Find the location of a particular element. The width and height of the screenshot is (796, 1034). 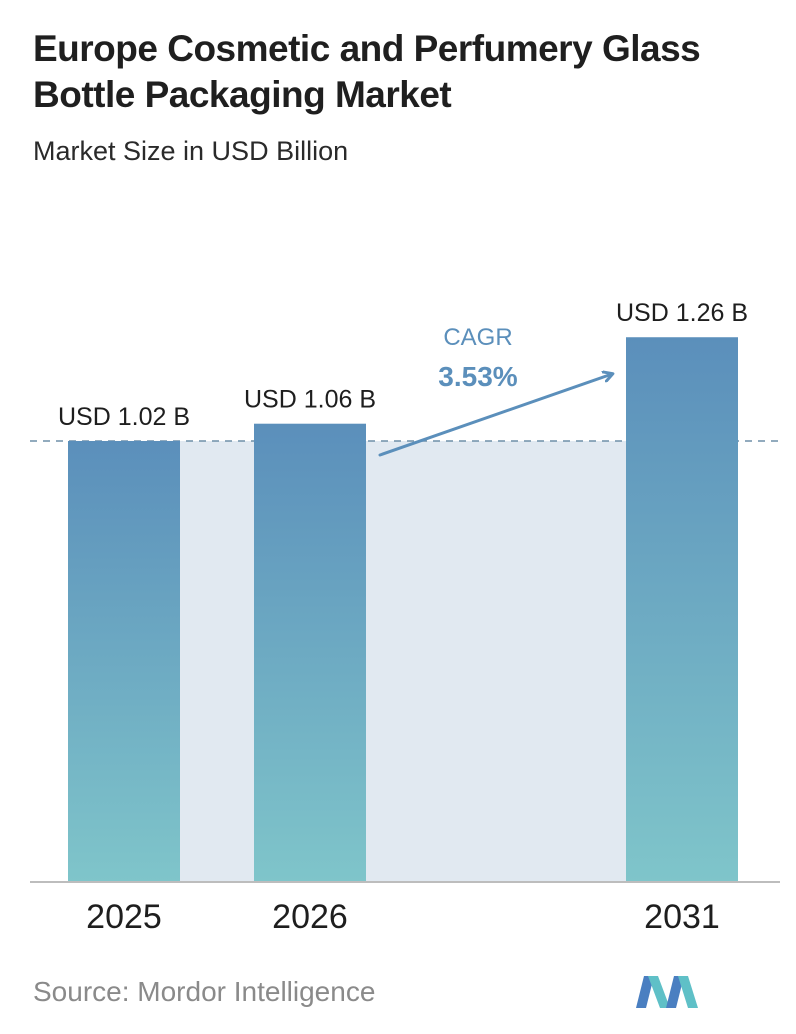

value-label-2031: USD 1.26 B is located at coordinates (682, 313).